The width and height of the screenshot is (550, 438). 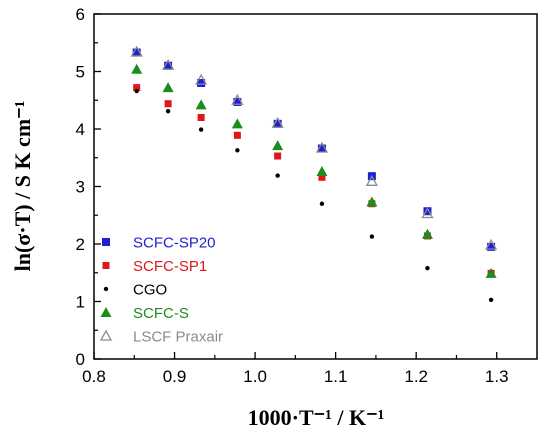 What do you see at coordinates (178, 337) in the screenshot?
I see `legend-label: LSCF Praxair` at bounding box center [178, 337].